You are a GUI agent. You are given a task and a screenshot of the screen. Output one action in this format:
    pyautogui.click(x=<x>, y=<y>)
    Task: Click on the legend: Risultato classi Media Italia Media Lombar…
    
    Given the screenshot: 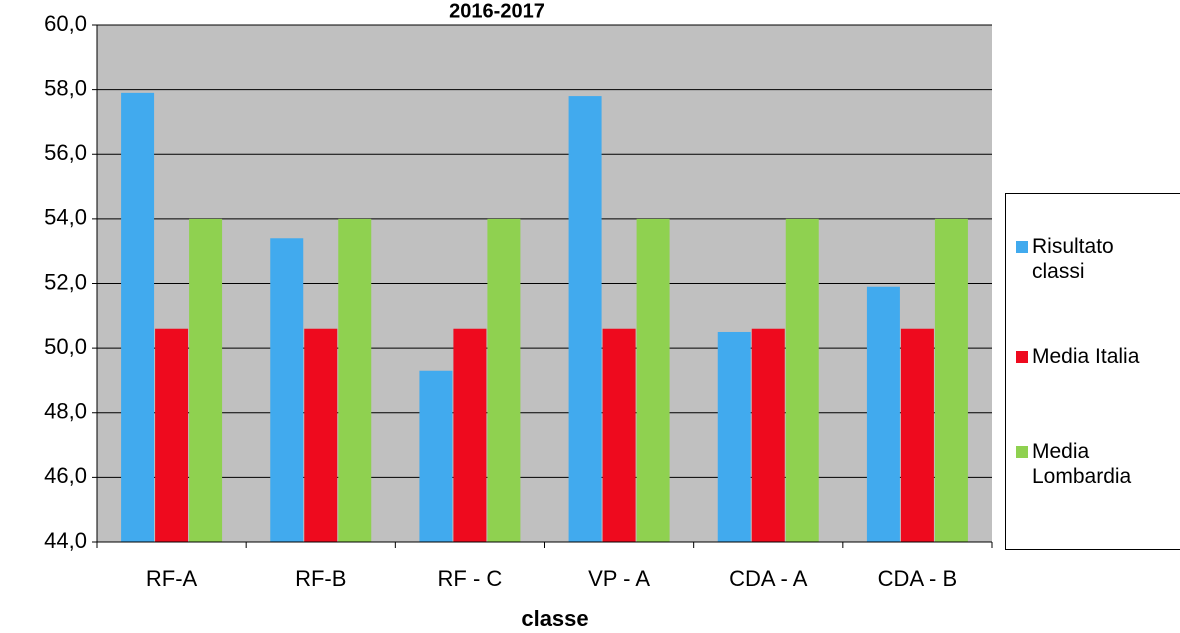 What is the action you would take?
    pyautogui.click(x=1092, y=371)
    